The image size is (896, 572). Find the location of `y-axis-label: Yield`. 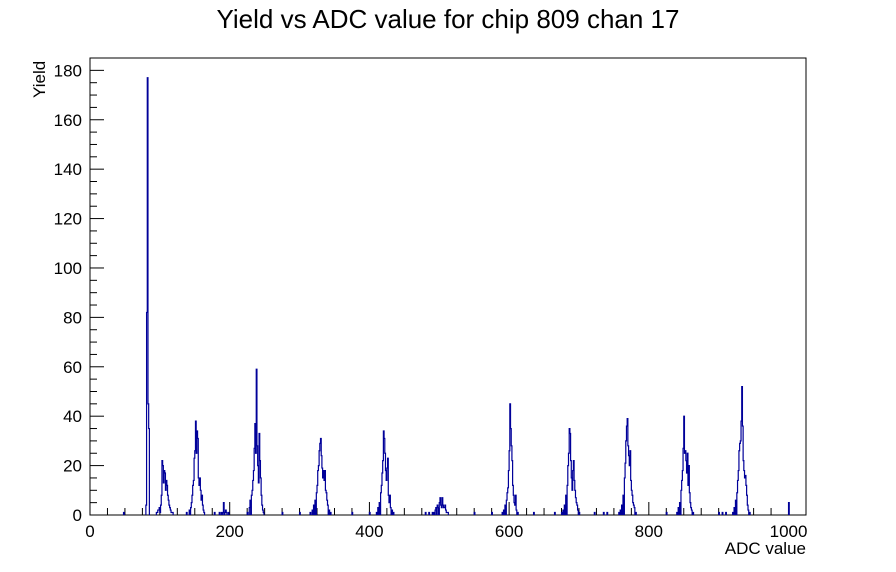

y-axis-label: Yield is located at coordinates (39, 79).